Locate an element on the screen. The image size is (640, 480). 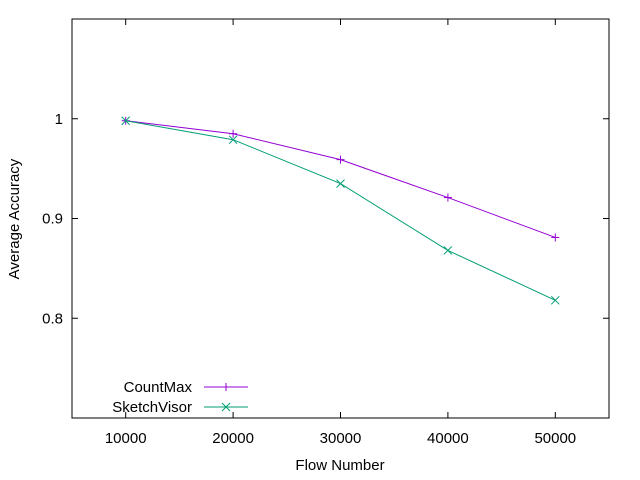
legend-label-countmax: CountMax is located at coordinates (158, 387).